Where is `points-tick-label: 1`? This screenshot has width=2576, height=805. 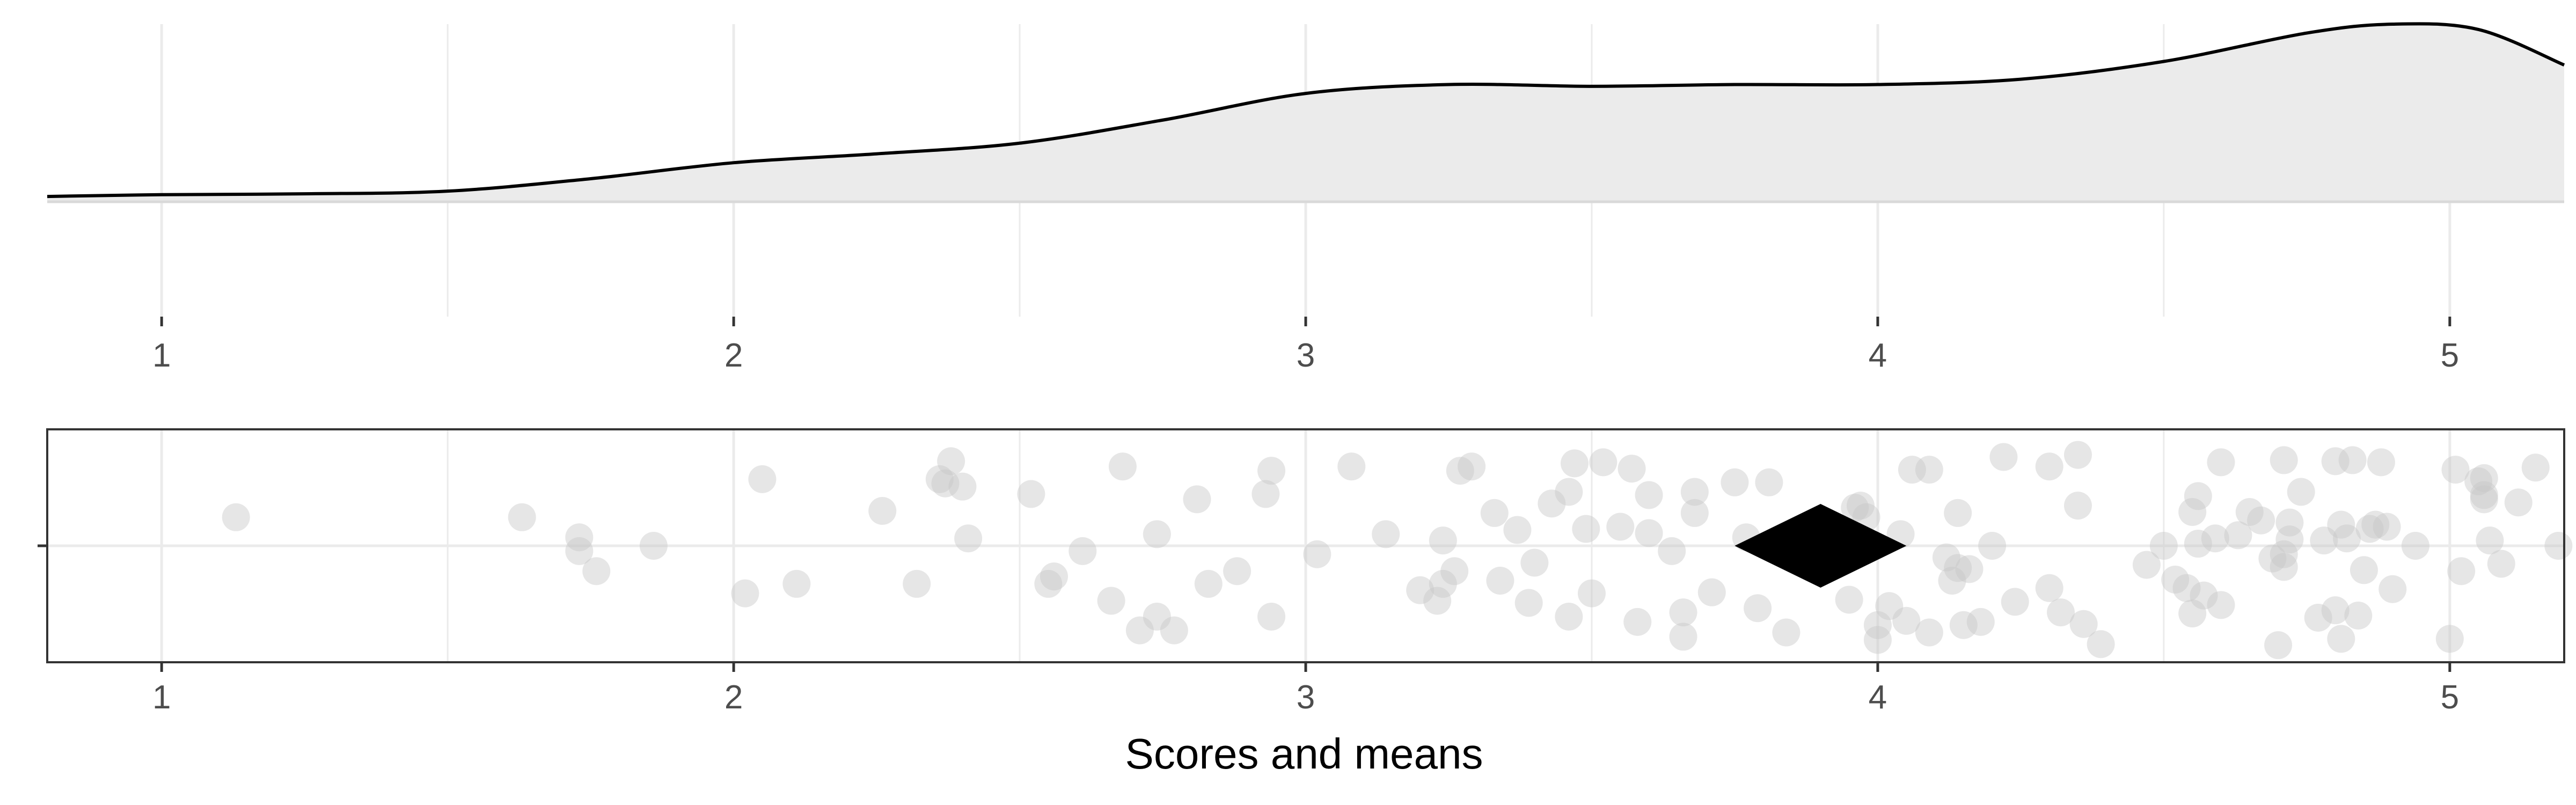 points-tick-label: 1 is located at coordinates (161, 697).